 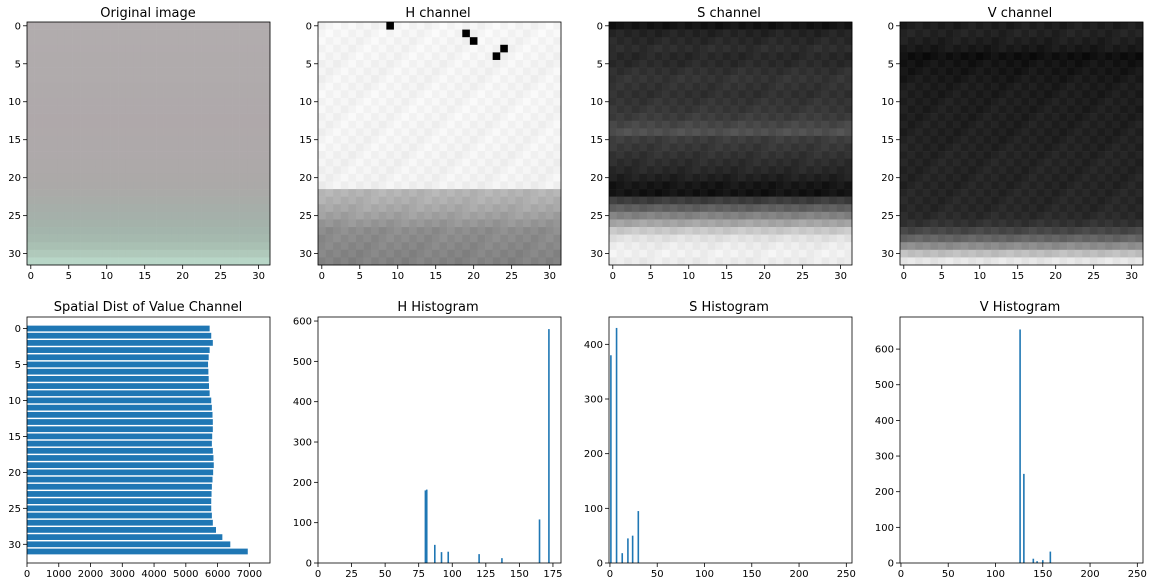 I want to click on original-xtick-label: 5, so click(x=69, y=276).